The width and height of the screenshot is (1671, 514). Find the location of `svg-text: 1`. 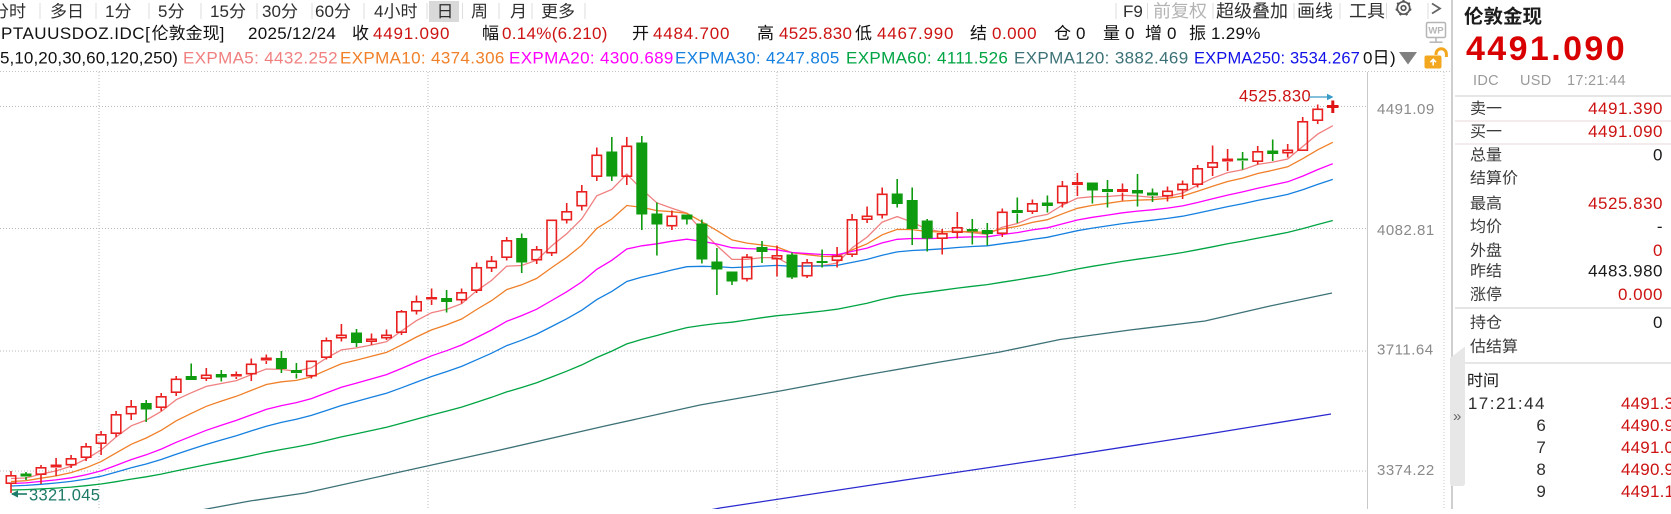

svg-text: 1 is located at coordinates (109, 11).